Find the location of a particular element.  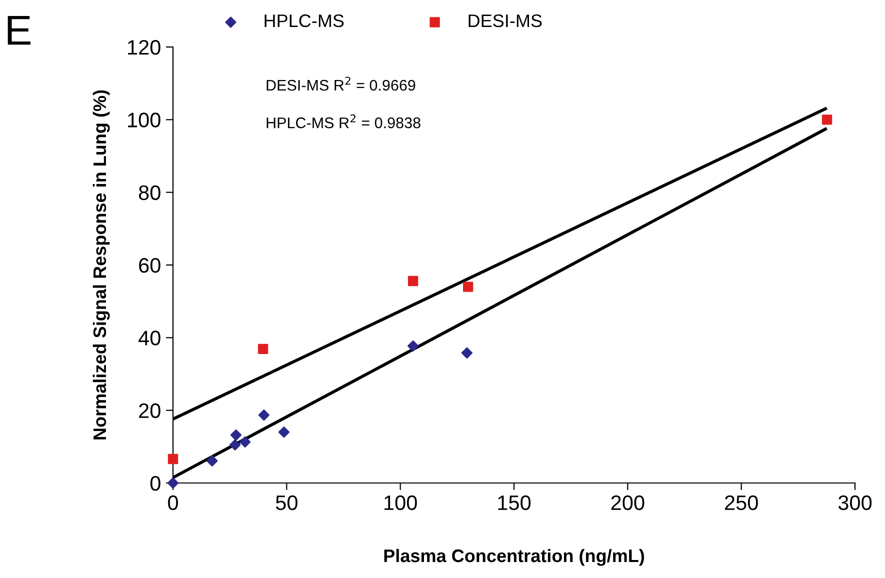

x-tick-label: 300 is located at coordinates (855, 502).